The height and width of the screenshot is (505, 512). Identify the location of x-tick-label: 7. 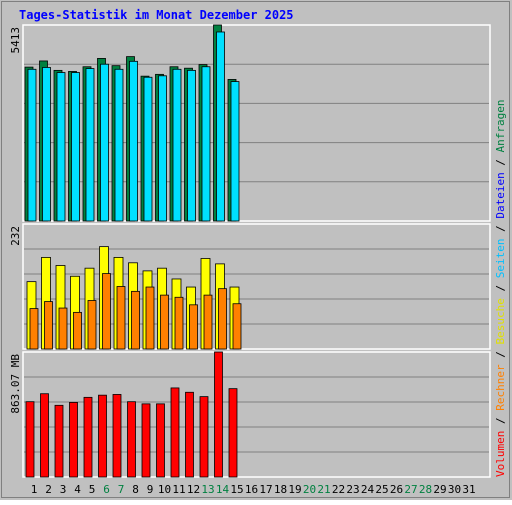
(121, 489).